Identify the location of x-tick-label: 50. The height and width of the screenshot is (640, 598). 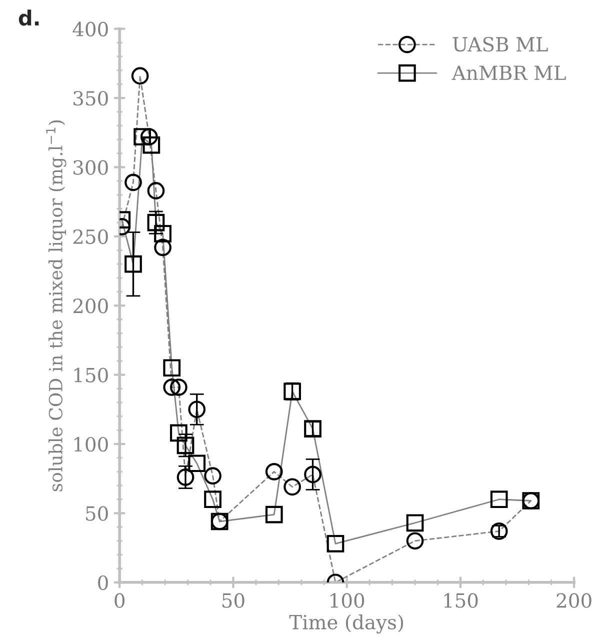
(233, 600).